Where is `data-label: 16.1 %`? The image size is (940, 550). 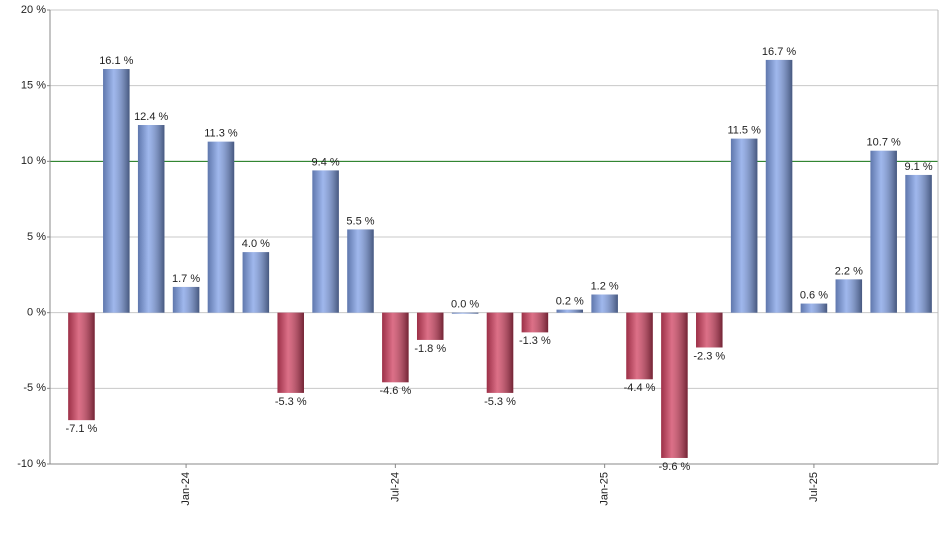
data-label: 16.1 % is located at coordinates (116, 61).